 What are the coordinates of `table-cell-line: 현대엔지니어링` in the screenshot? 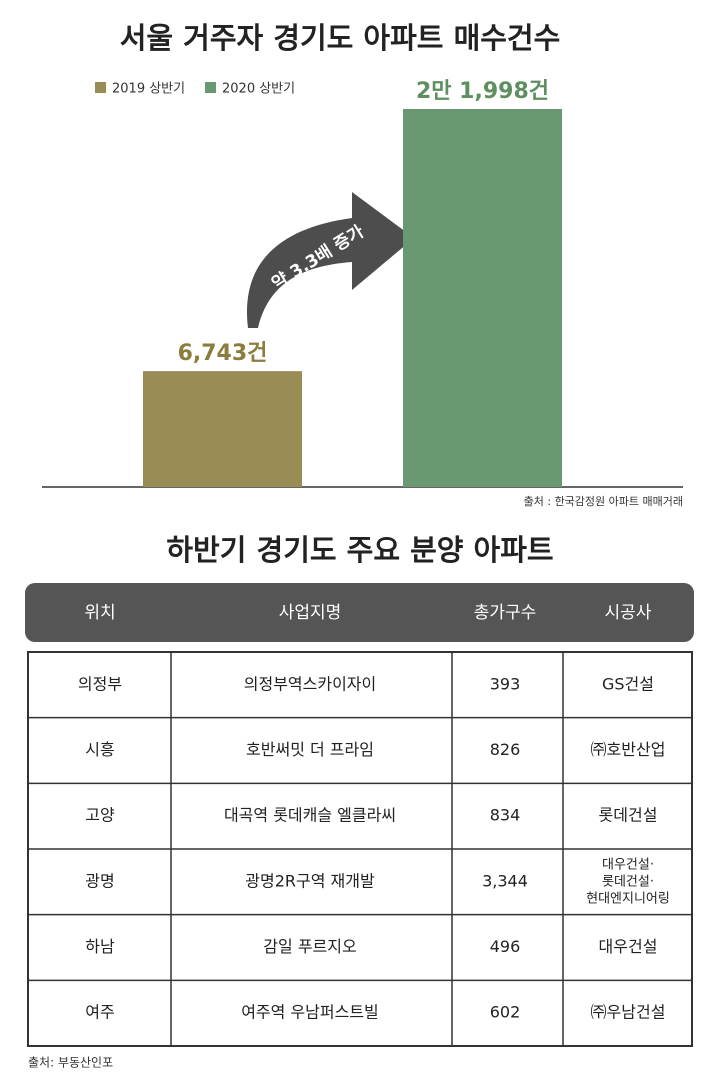 It's located at (628, 898).